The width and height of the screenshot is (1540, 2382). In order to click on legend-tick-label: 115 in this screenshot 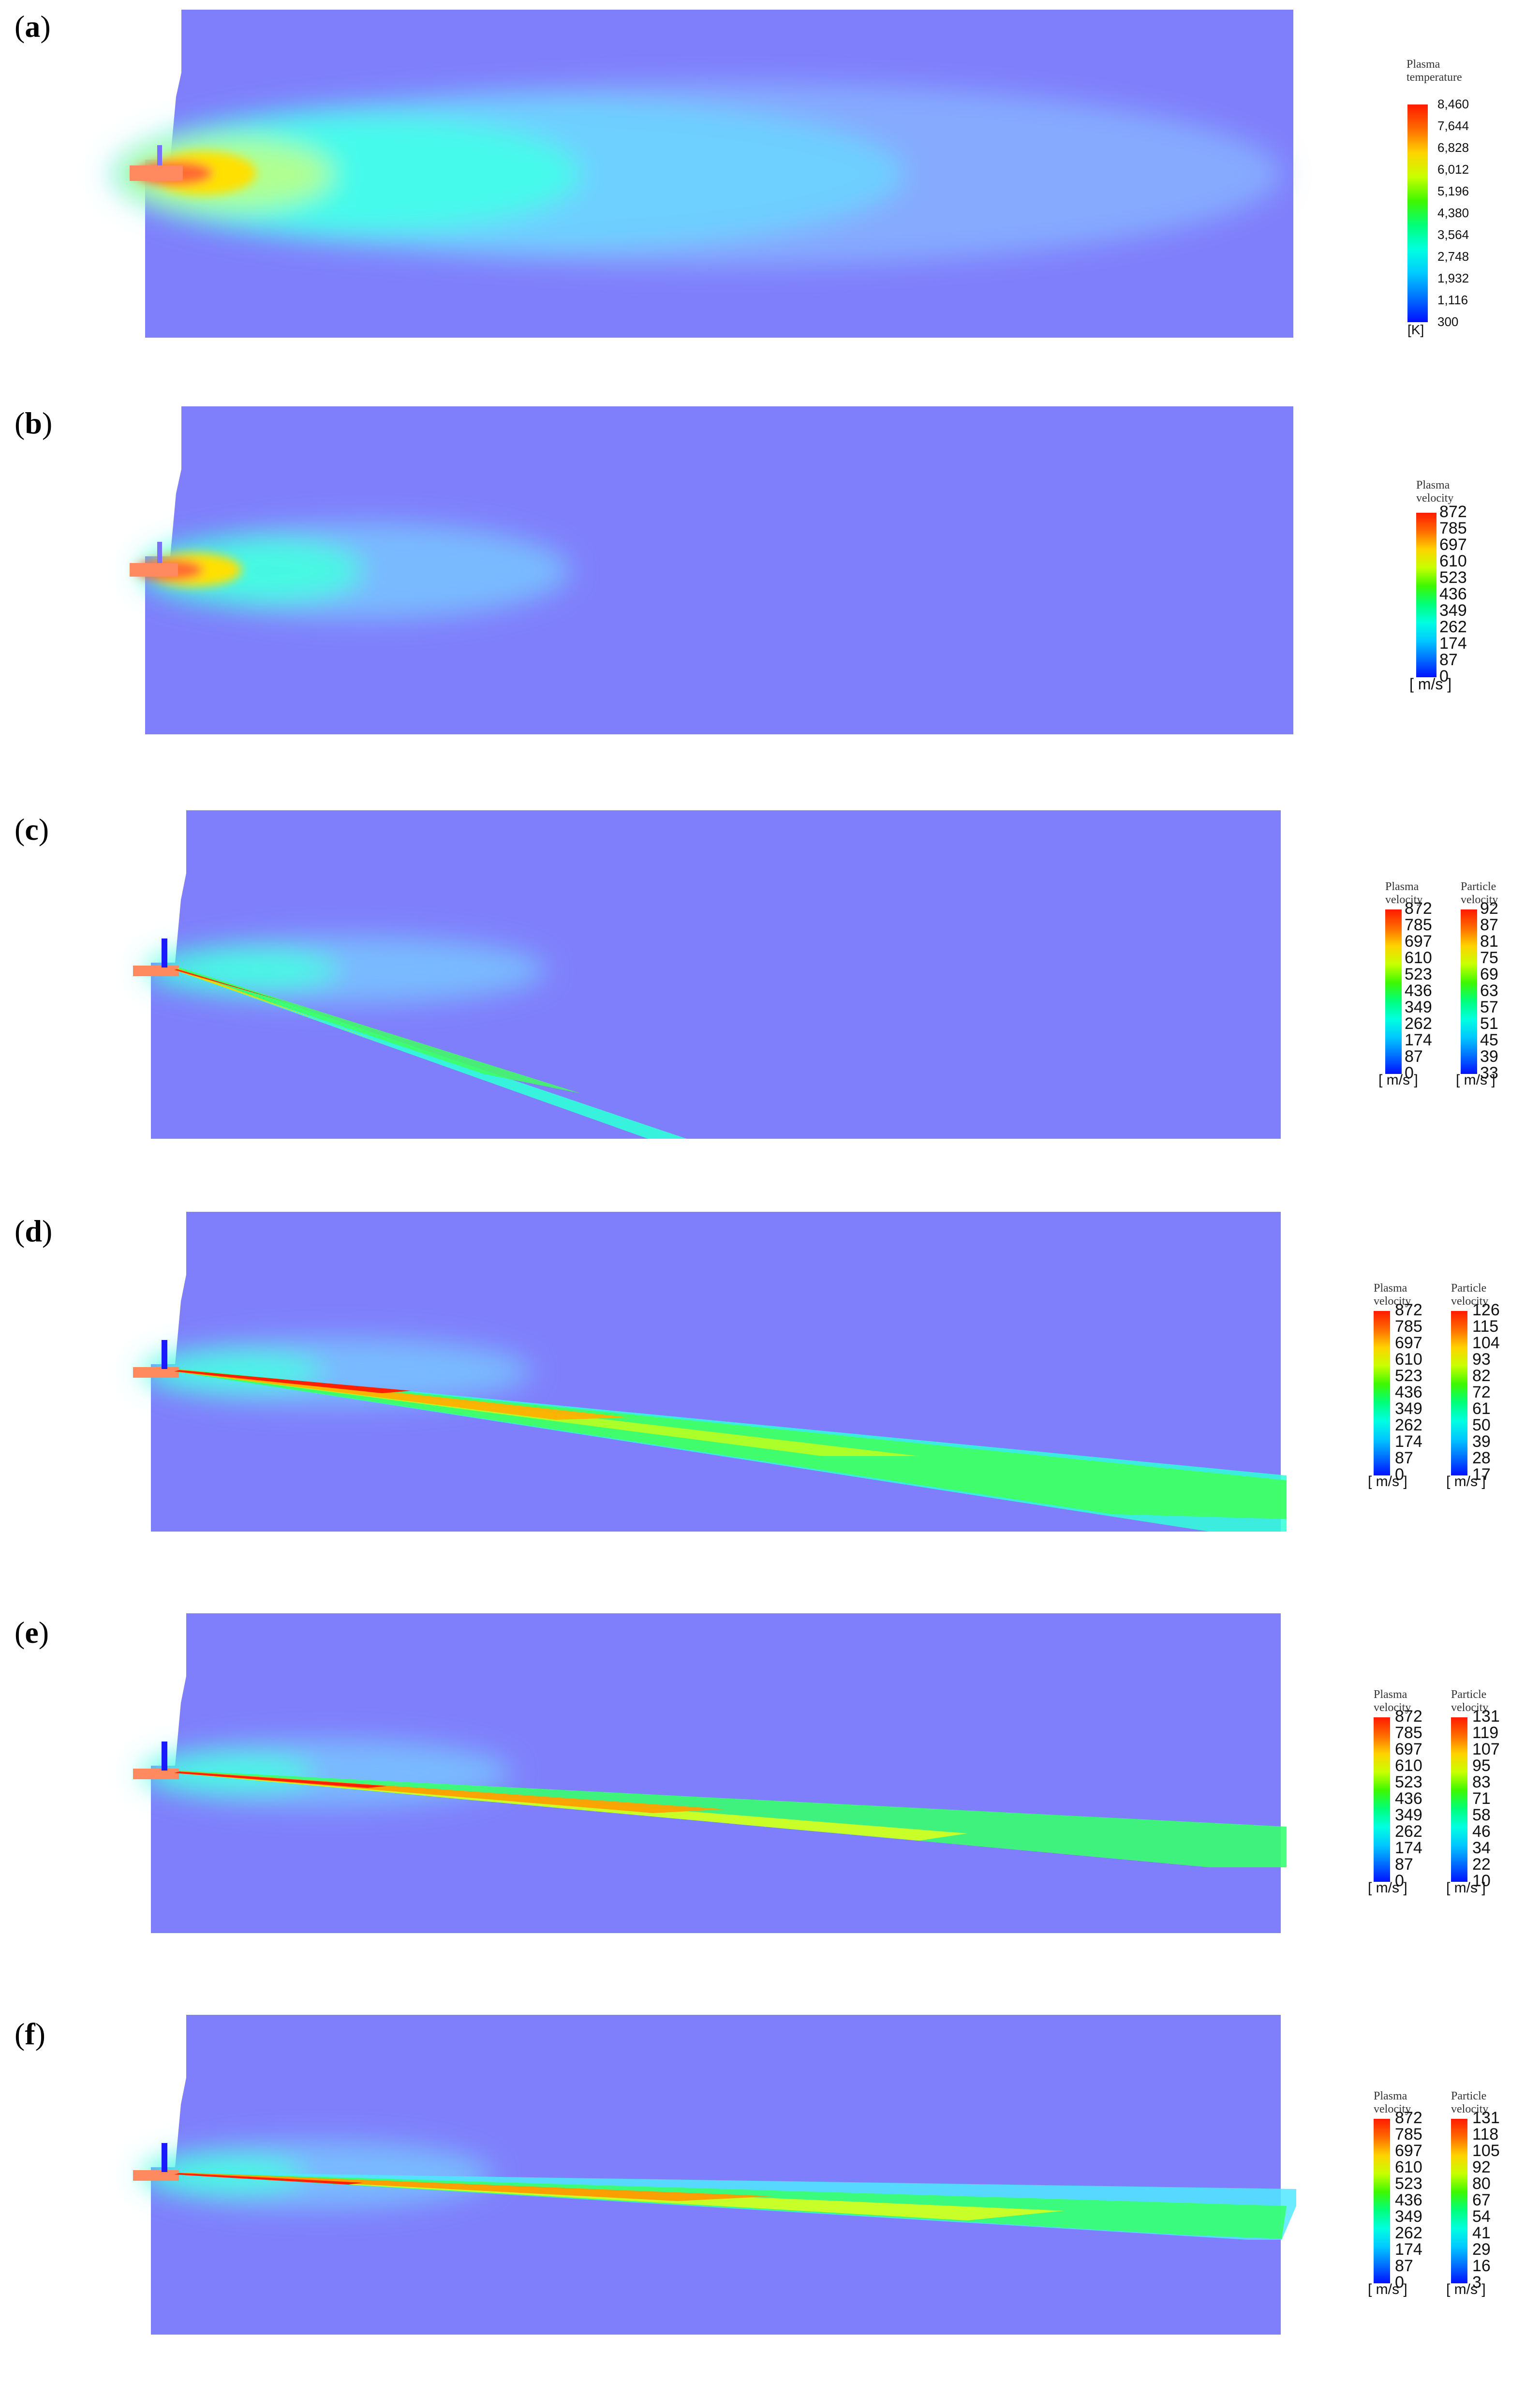, I will do `click(1485, 1327)`.